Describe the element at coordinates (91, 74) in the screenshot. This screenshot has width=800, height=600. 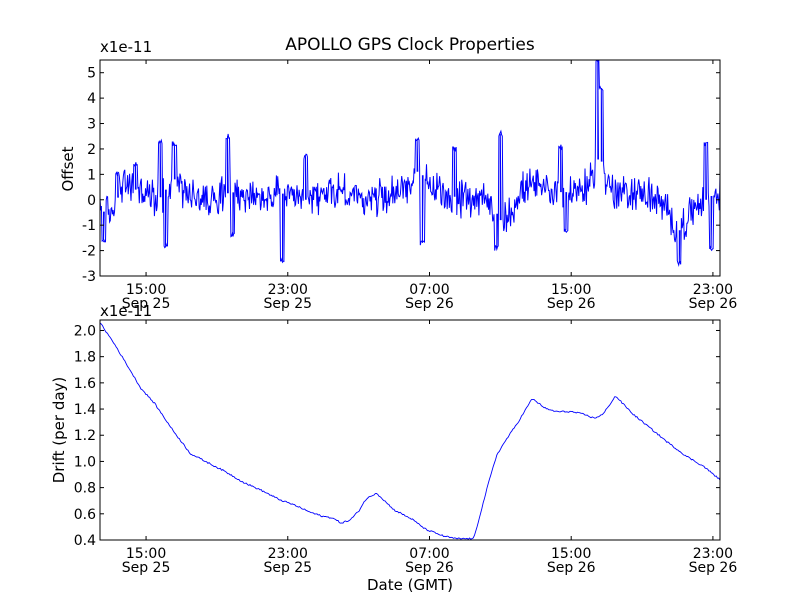
I see `offset-ytick-label: 5` at that location.